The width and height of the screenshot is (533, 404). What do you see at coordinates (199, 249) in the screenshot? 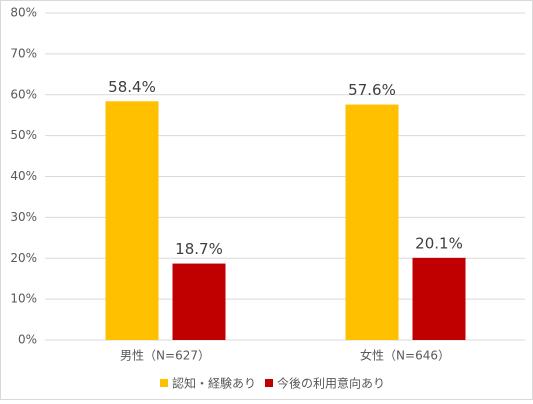
I see `value-label: 18.7%` at bounding box center [199, 249].